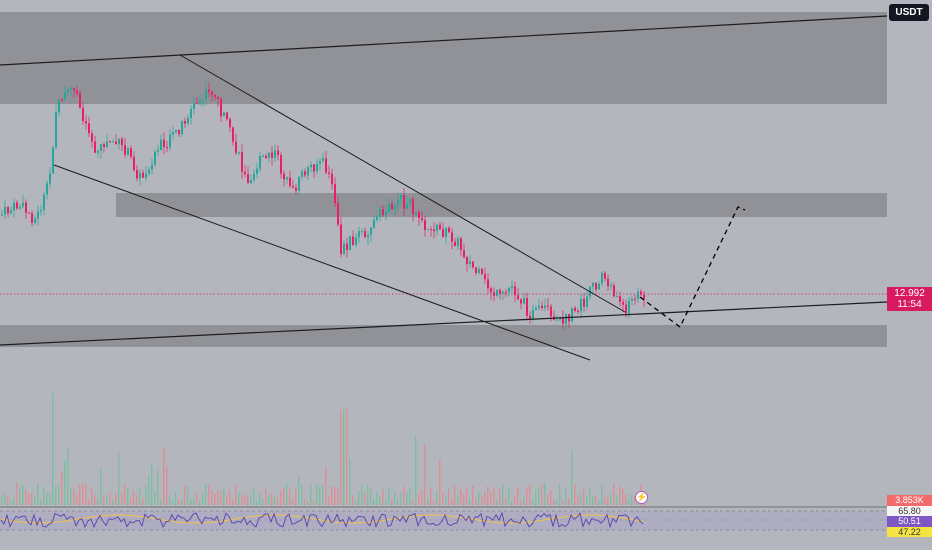 Image resolution: width=932 pixels, height=550 pixels. I want to click on projection-path, so click(692, 267).